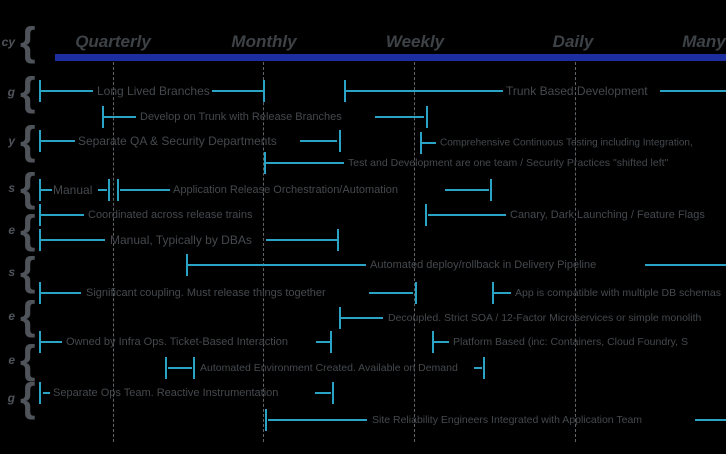  What do you see at coordinates (8, 42) in the screenshot?
I see `row-category-label-fragment: cy` at bounding box center [8, 42].